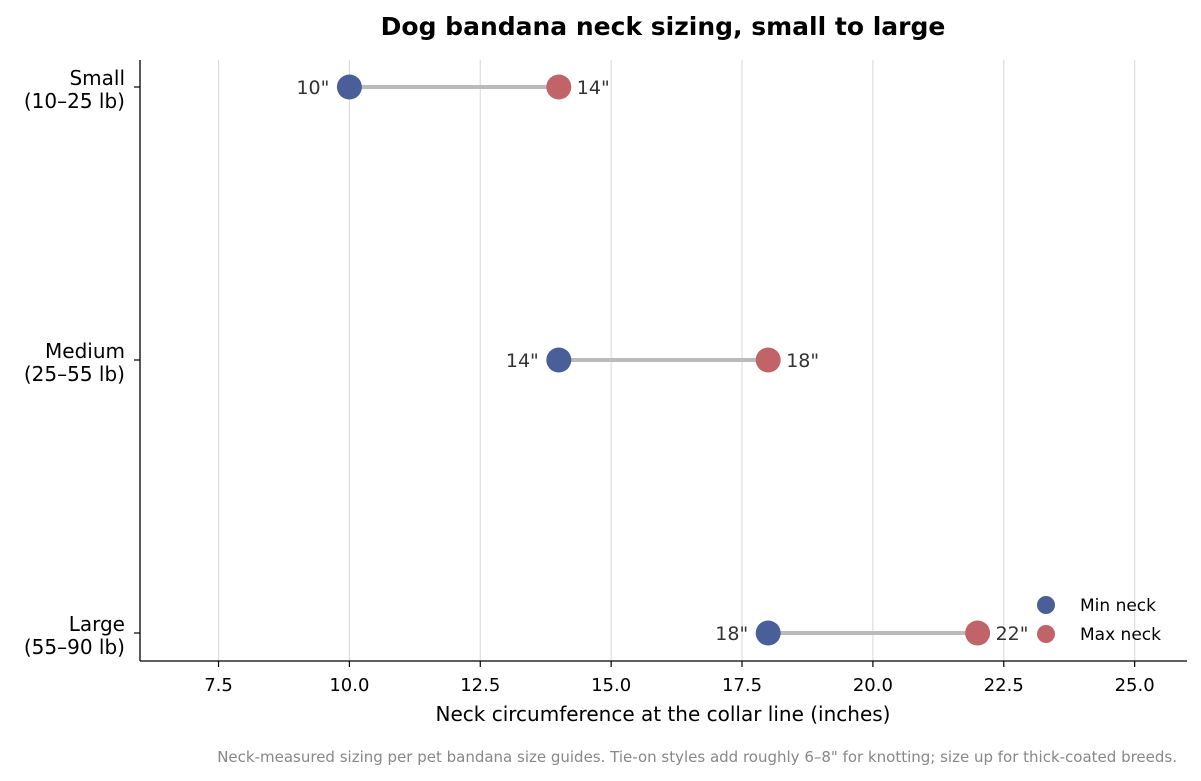  Describe the element at coordinates (611, 685) in the screenshot. I see `x-tick-label: 15.0` at that location.